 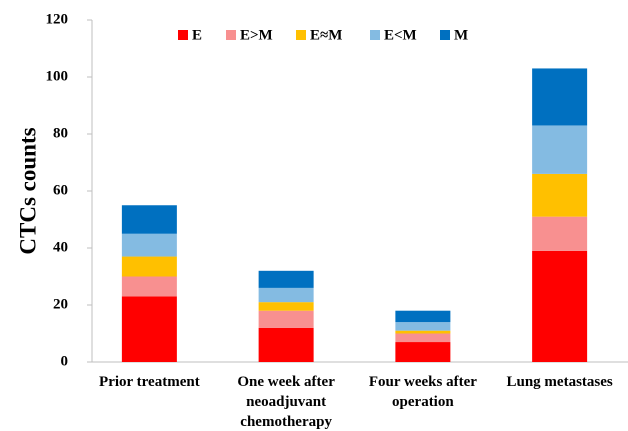 I want to click on legend-label: E≈M, so click(x=326, y=35).